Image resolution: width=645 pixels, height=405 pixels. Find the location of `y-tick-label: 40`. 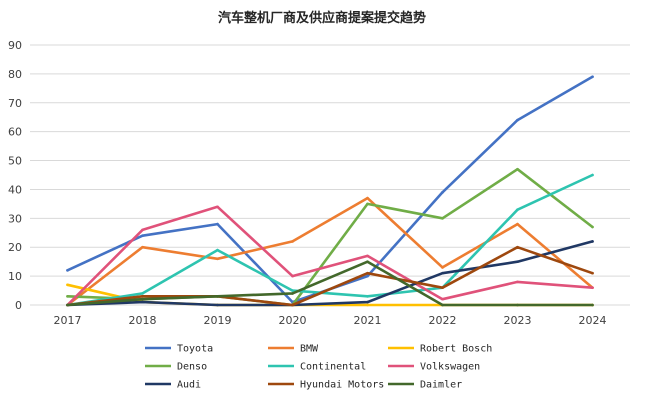

y-tick-label: 40 is located at coordinates (15, 189).